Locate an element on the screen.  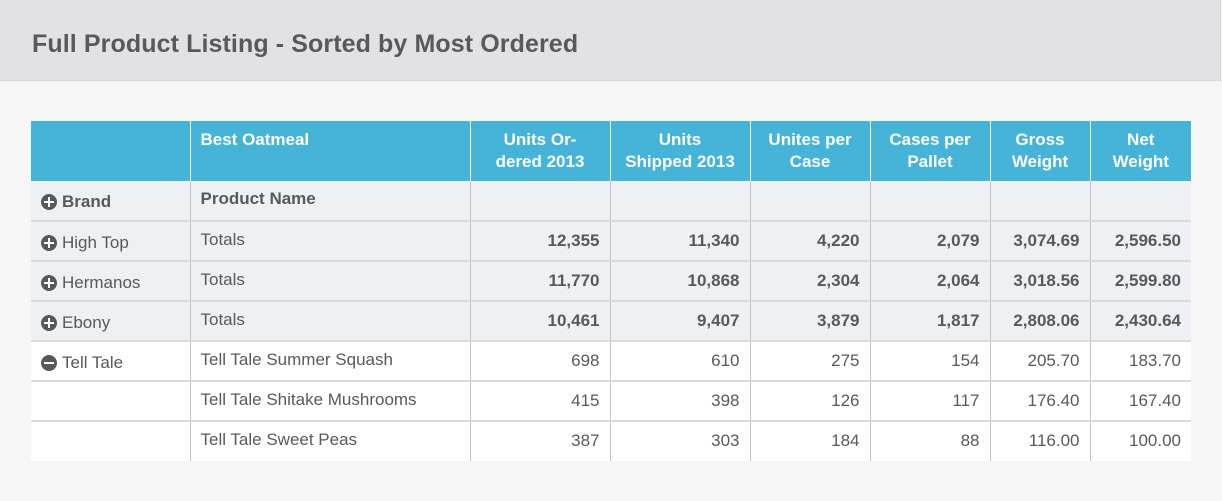
cases-per-pallet-cell: 154 is located at coordinates (929, 360).